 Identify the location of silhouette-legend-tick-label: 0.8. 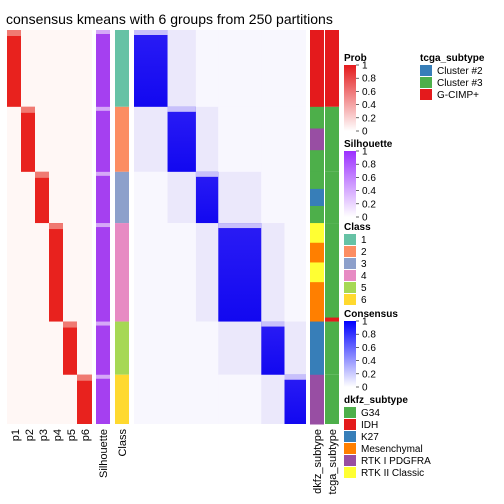
(369, 165).